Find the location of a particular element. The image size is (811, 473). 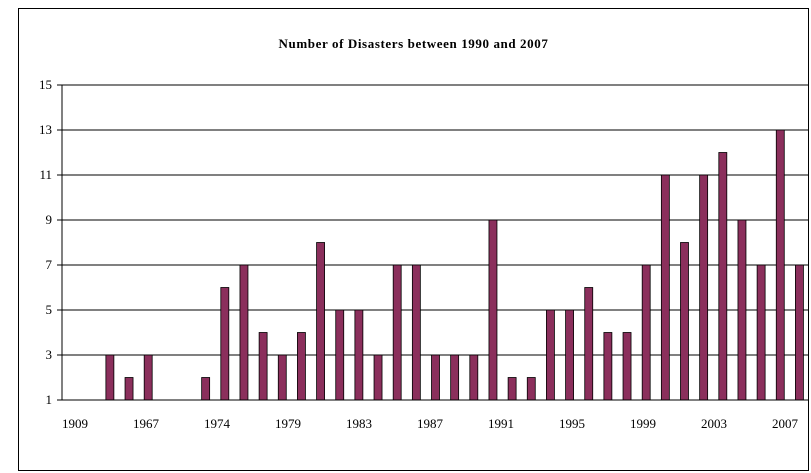

y-tick-label: 7 is located at coordinates (49, 264).